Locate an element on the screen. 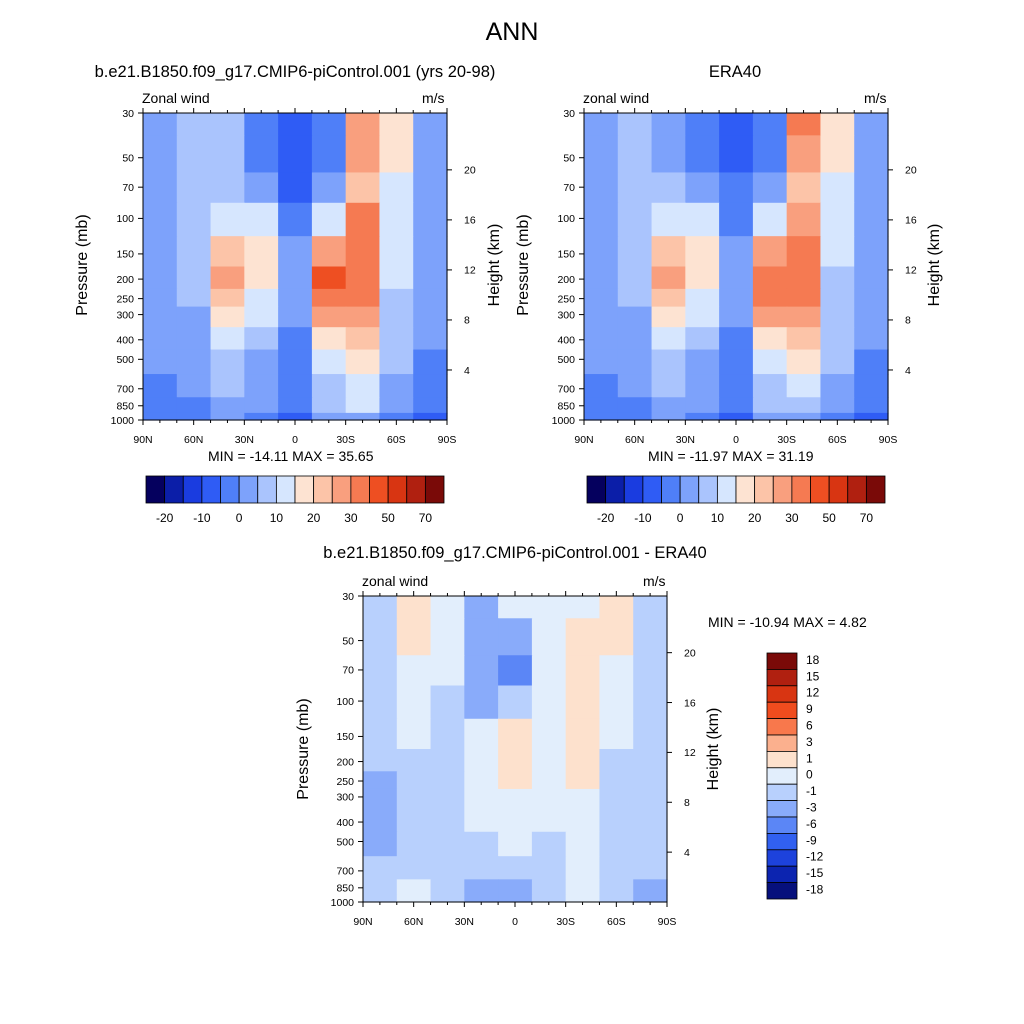 The width and height of the screenshot is (1024, 1024). colorbar-label: 18 is located at coordinates (813, 660).